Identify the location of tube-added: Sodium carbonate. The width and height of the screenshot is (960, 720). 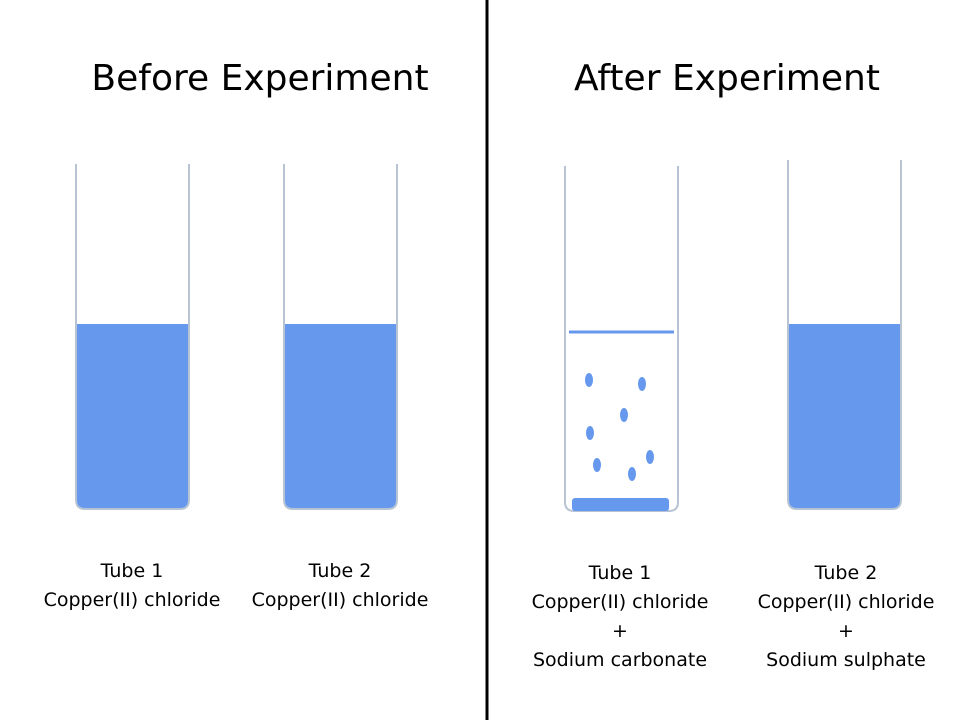
(620, 660).